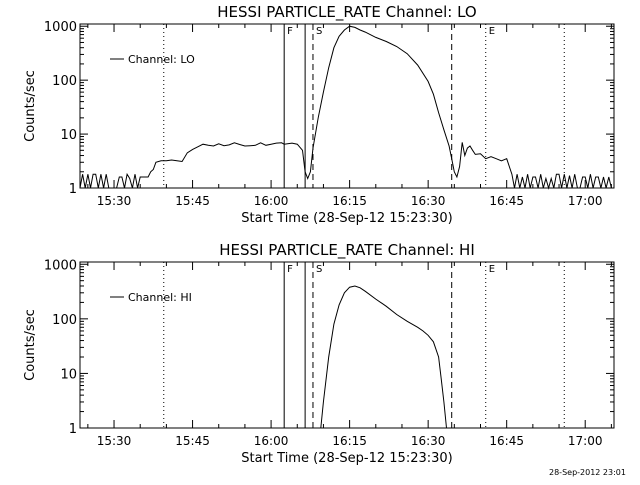  What do you see at coordinates (587, 472) in the screenshot?
I see `plot-timestamp: 28-Sep-2012 23:01` at bounding box center [587, 472].